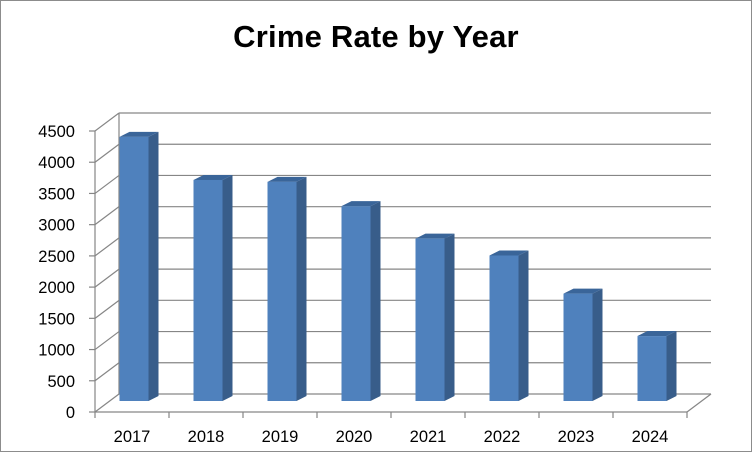 The image size is (752, 452). What do you see at coordinates (428, 437) in the screenshot?
I see `x-tick-label: 2021` at bounding box center [428, 437].